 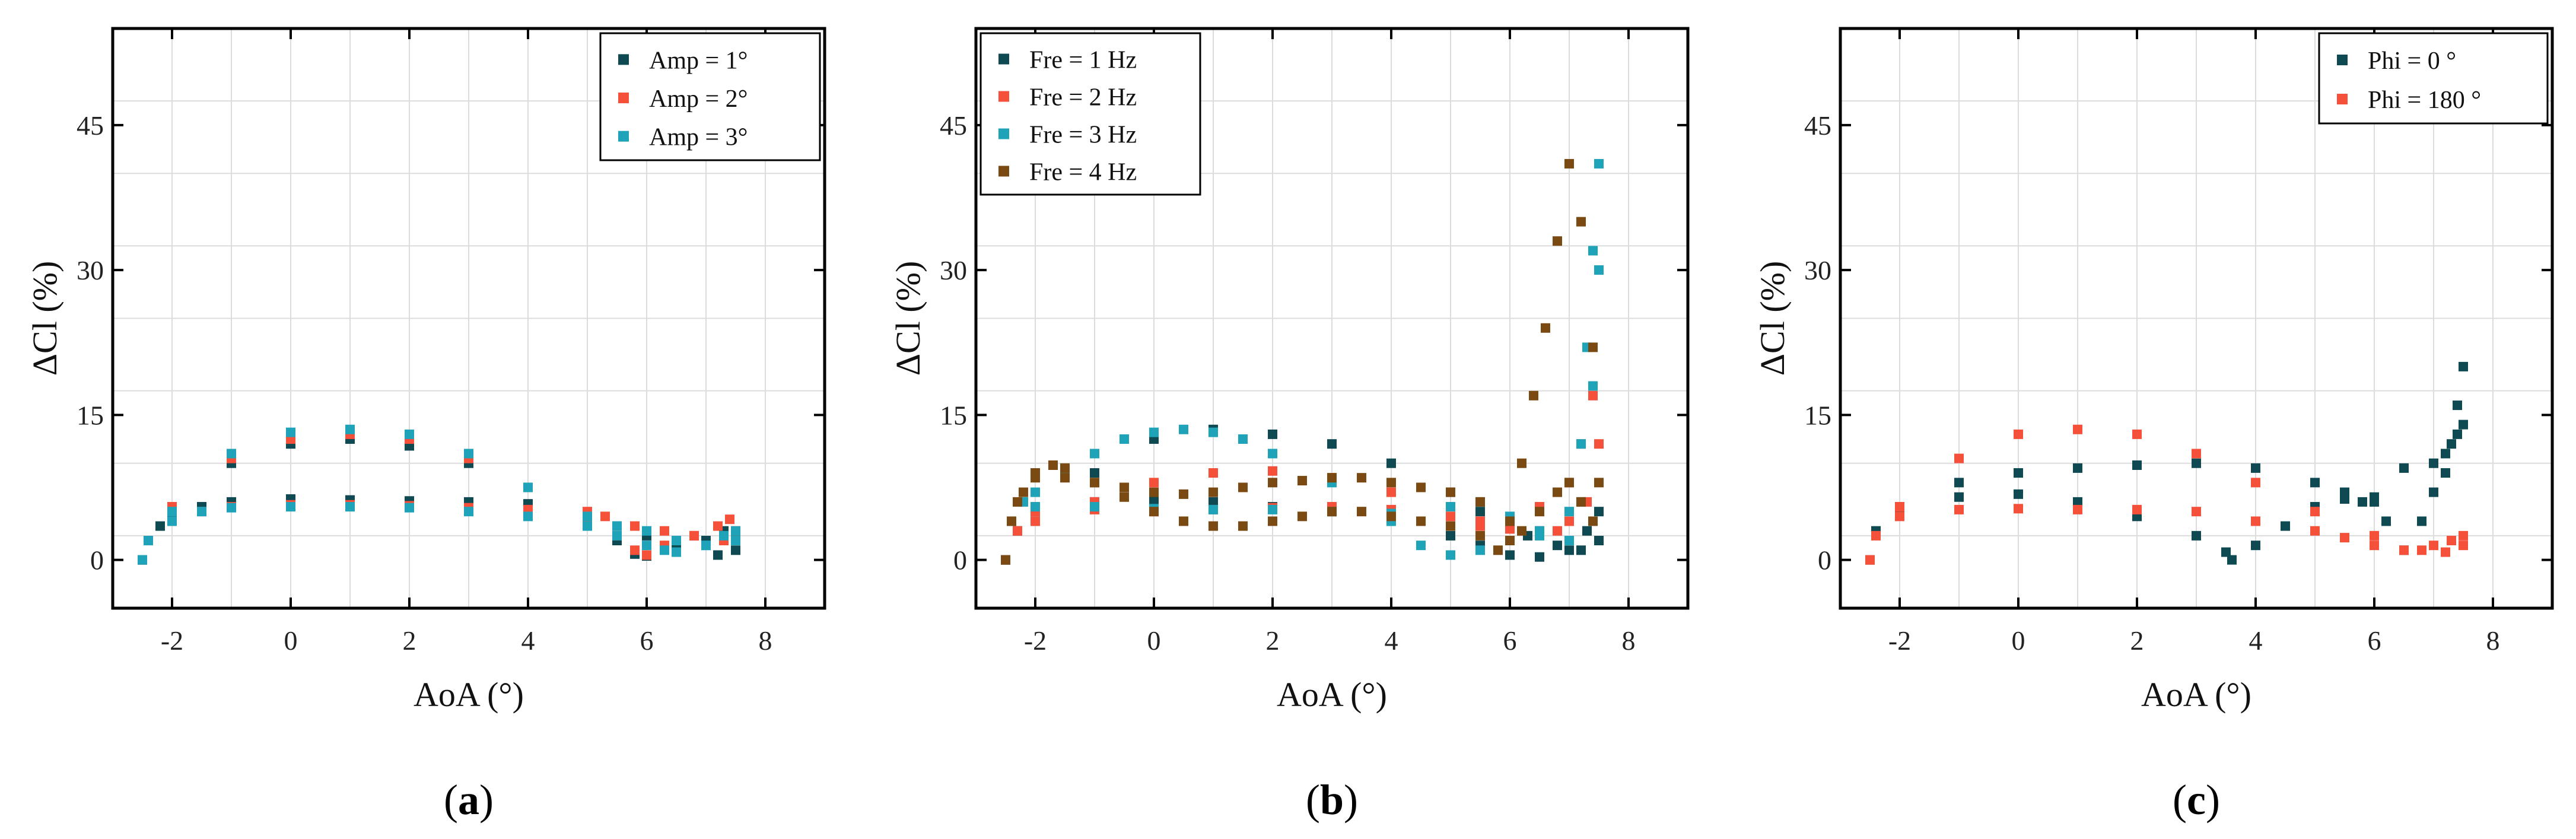 I want to click on legend-label: Phi = 0 °, so click(x=2412, y=61).